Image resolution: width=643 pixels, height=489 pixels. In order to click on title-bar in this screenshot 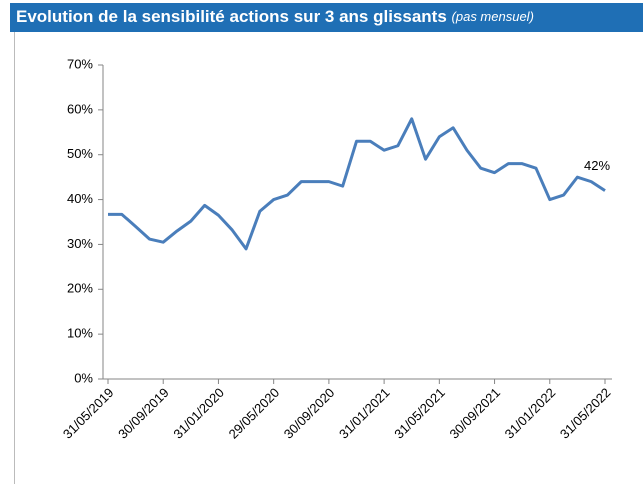, I will do `click(326, 17)`.